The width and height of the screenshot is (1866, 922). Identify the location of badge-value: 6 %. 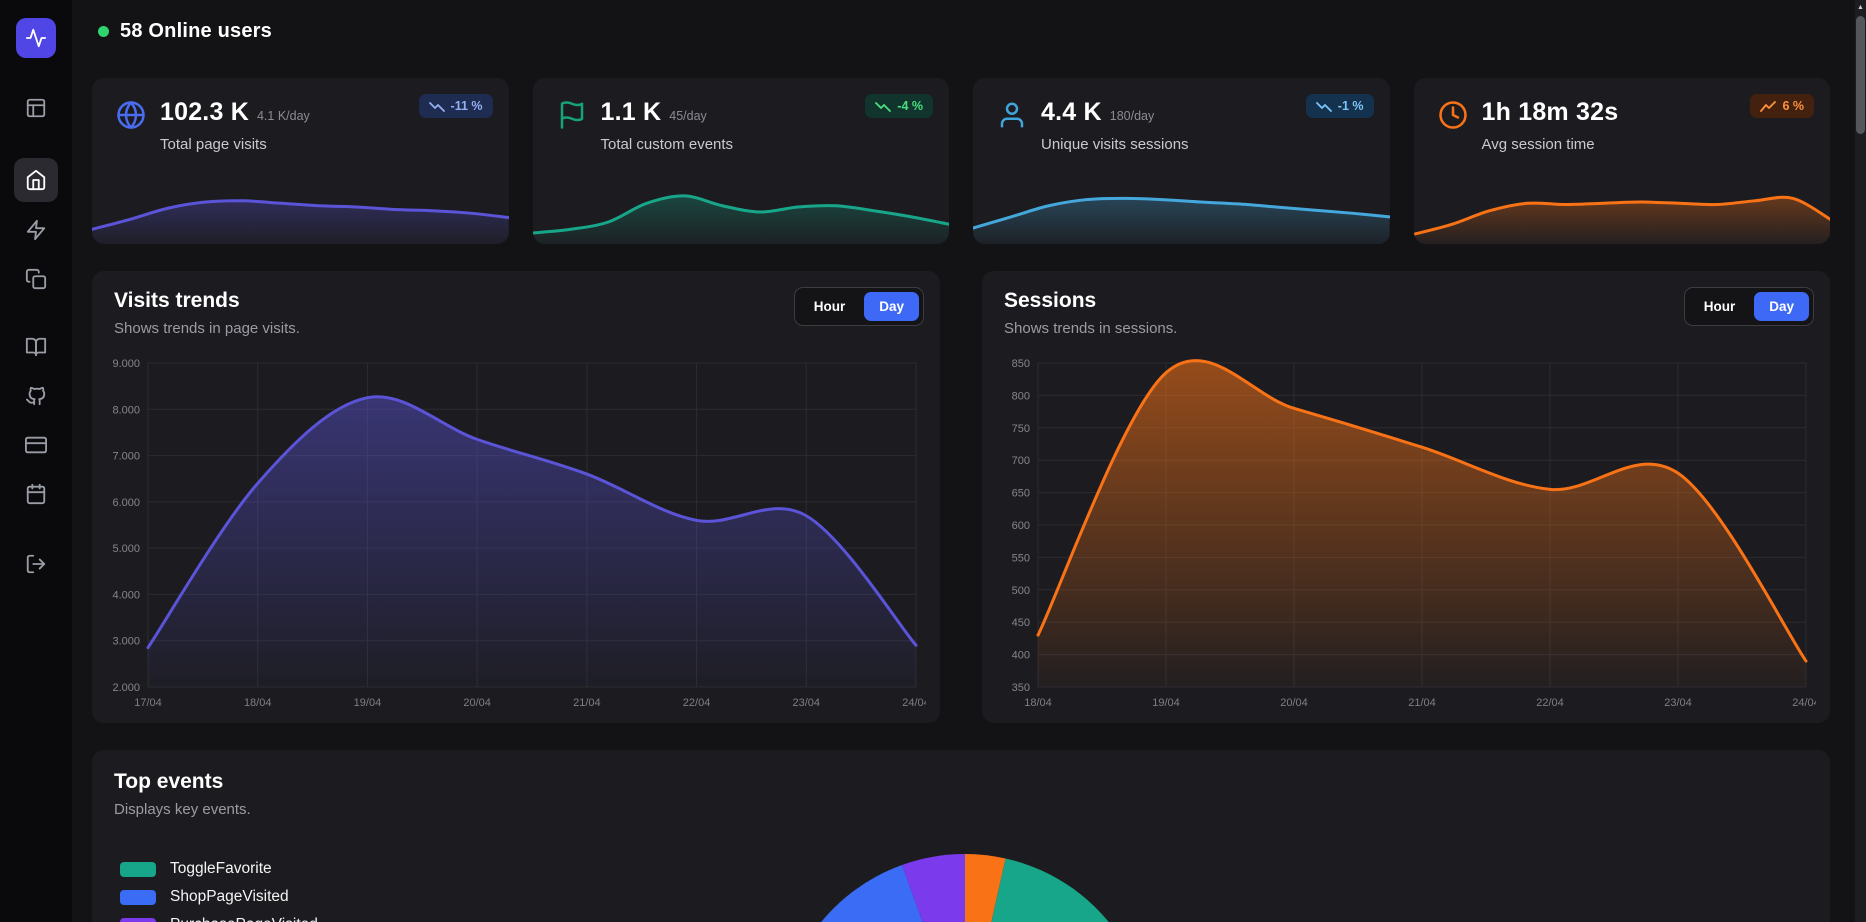
(1793, 106).